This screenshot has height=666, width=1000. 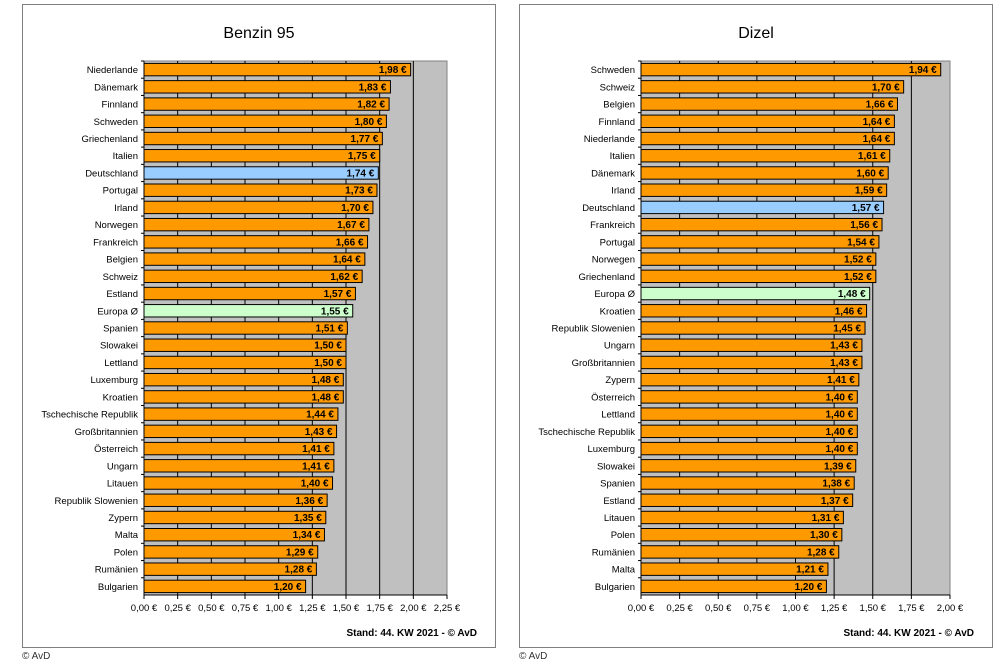 I want to click on data-label: 1,50 €, so click(x=328, y=346).